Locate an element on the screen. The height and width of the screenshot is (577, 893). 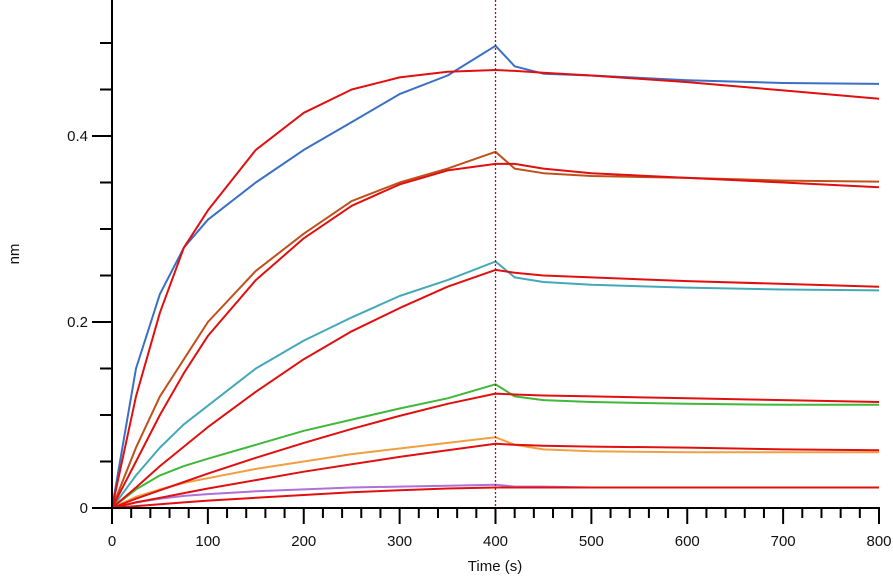
y-axis-ticks: 0 0.2 0.4 is located at coordinates (89, 279).